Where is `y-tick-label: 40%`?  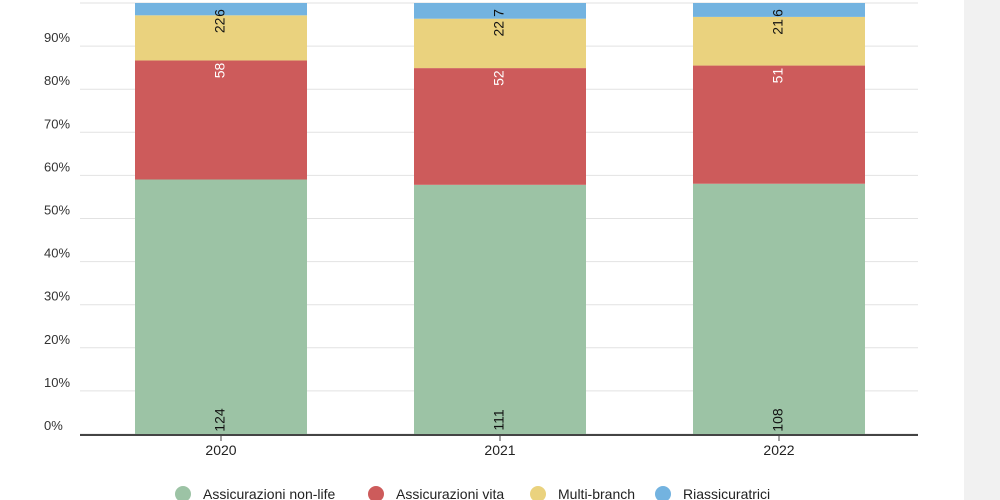
y-tick-label: 40% is located at coordinates (57, 253).